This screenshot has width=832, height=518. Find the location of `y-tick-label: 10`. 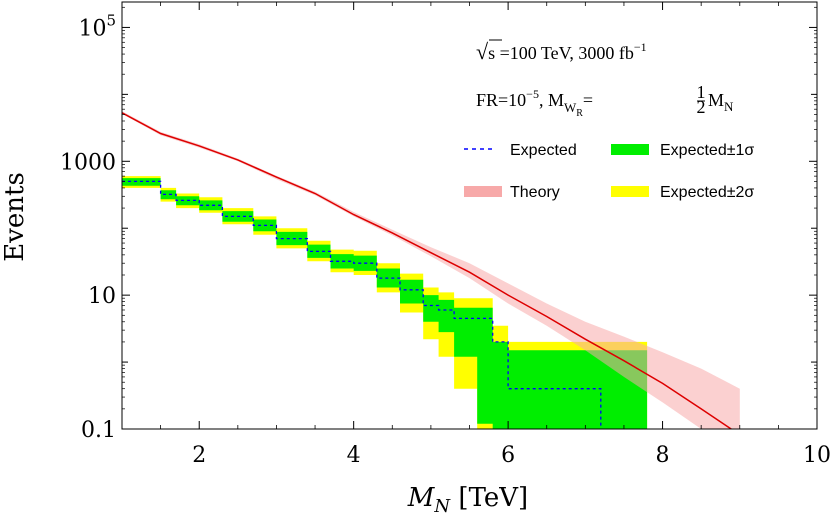

y-tick-label: 10 is located at coordinates (102, 296).